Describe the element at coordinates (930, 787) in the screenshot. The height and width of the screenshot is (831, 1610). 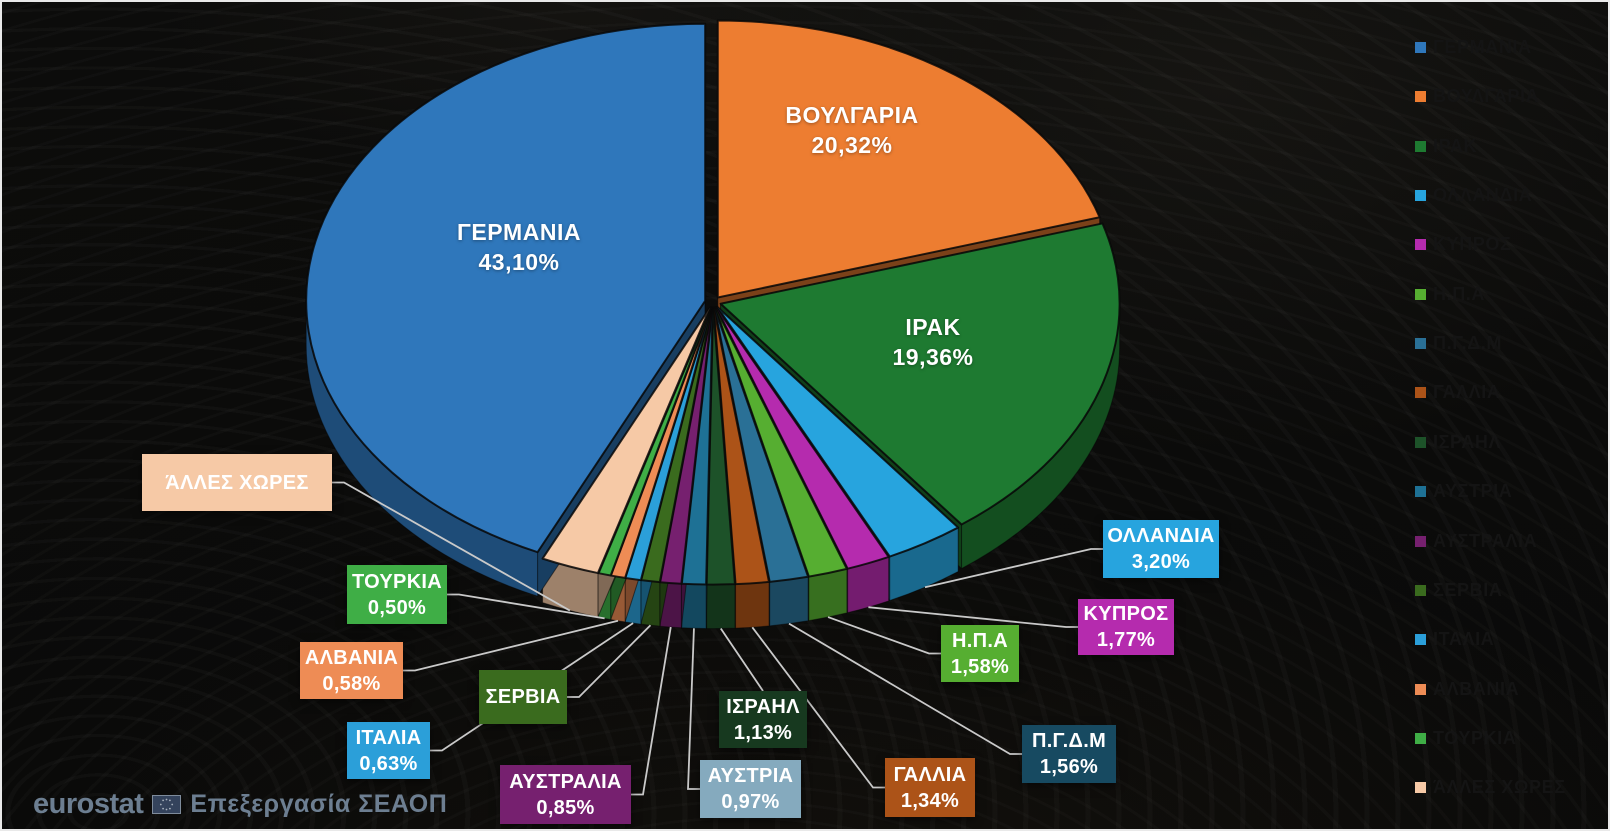
I see `callout-box: ΓΑΛΛΙΑ 1,34%` at that location.